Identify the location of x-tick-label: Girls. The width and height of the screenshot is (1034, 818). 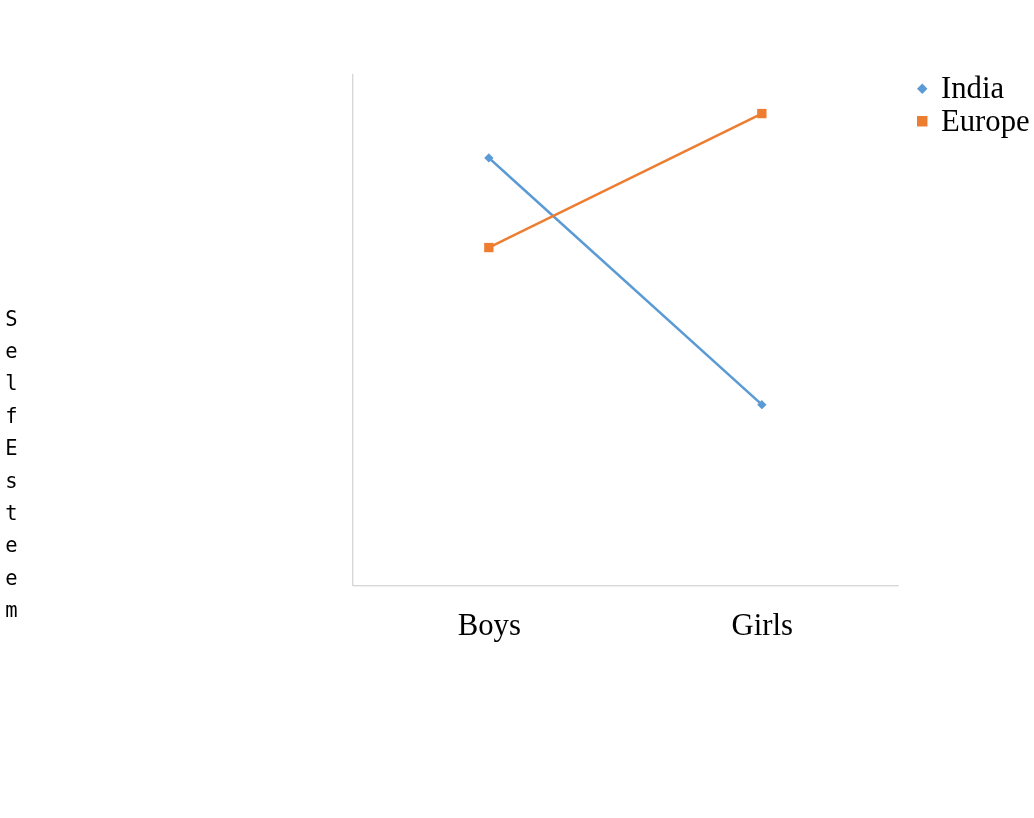
(762, 625).